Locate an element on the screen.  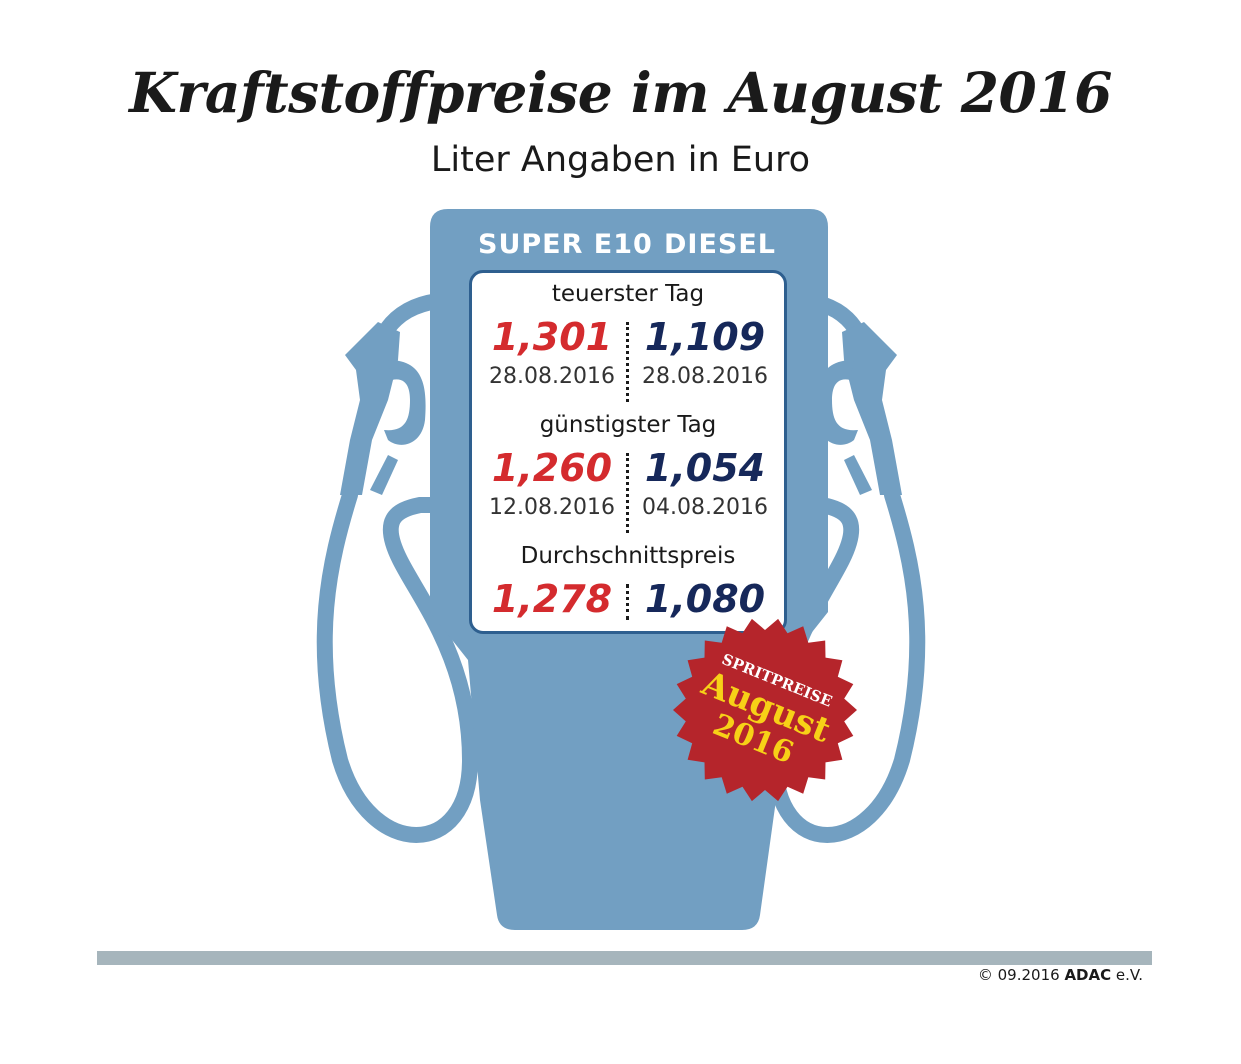
section-label-average: Durchschnittspreis is located at coordinates (628, 556).